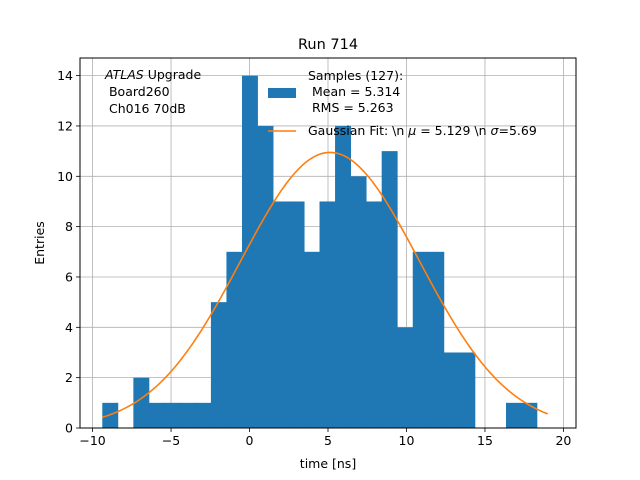 Image resolution: width=640 pixels, height=480 pixels. What do you see at coordinates (358, 130) in the screenshot?
I see `legend-fit-prefix: Gaussian Fit: \n` at bounding box center [358, 130].